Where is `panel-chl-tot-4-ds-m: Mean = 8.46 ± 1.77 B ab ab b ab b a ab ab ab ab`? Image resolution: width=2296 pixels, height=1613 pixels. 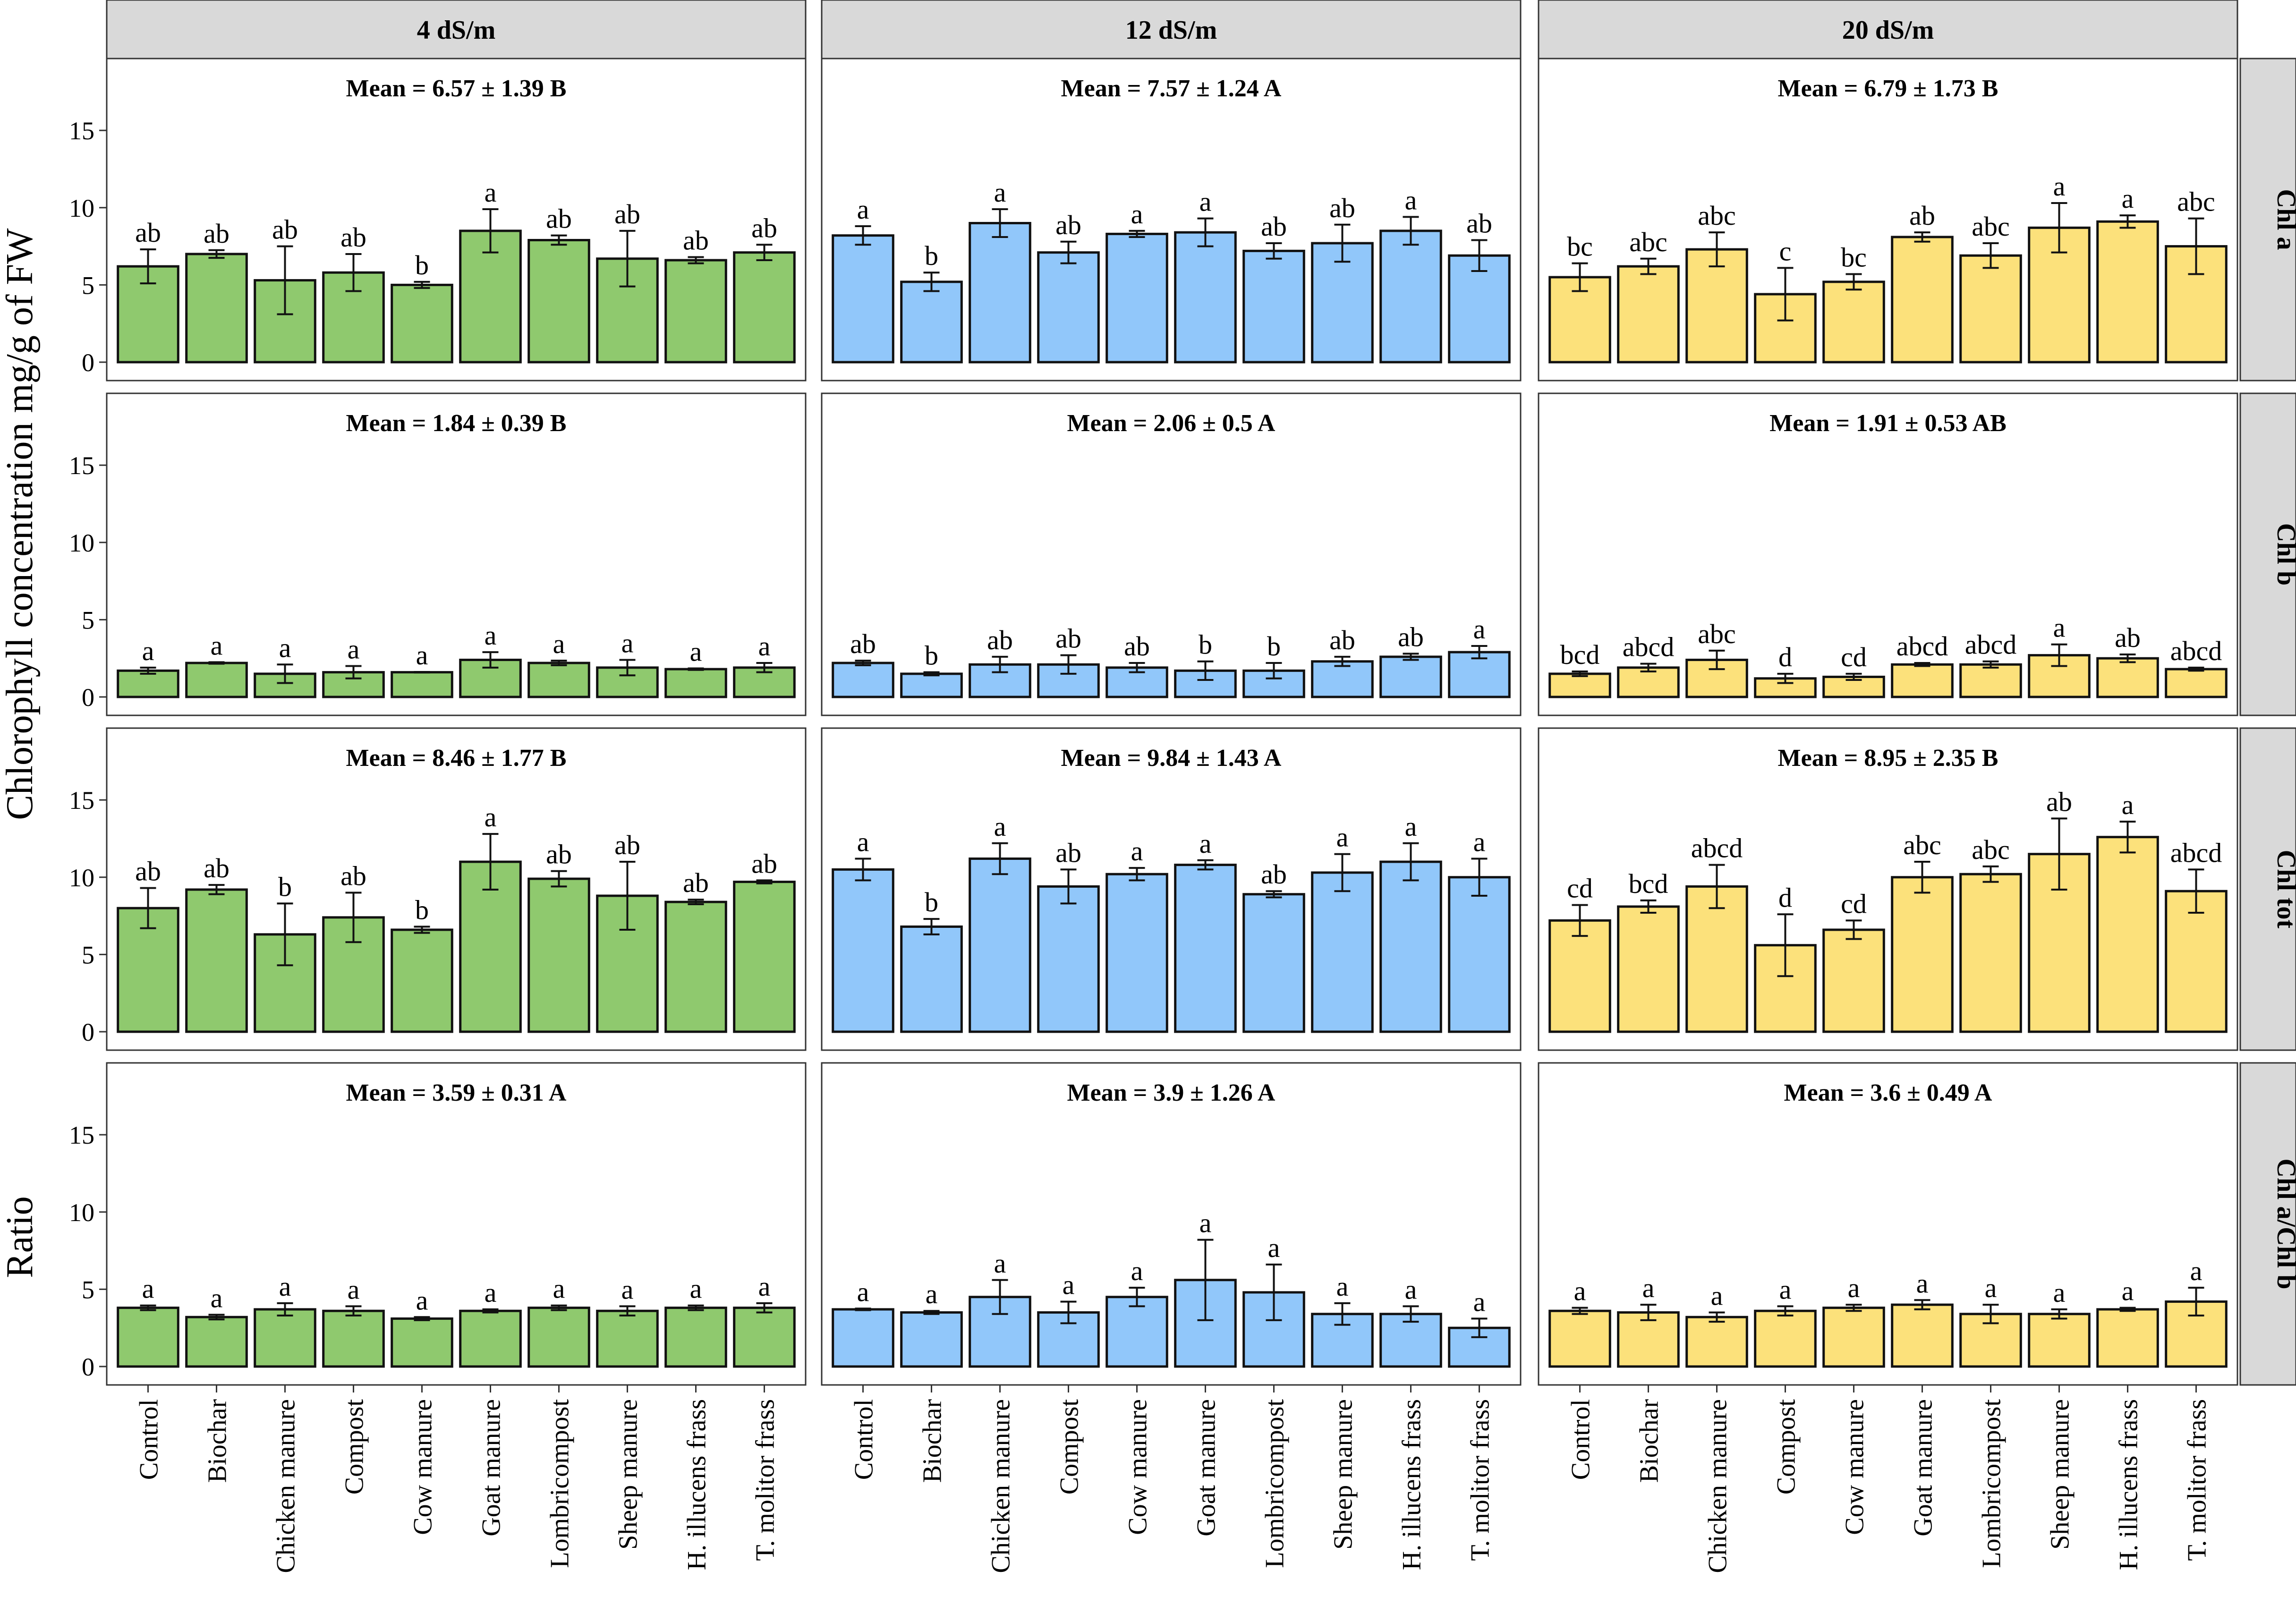
panel-chl-tot-4-ds-m: Mean = 8.46 ± 1.77 B ab ab b ab b a ab ab ab ab is located at coordinates (457, 889).